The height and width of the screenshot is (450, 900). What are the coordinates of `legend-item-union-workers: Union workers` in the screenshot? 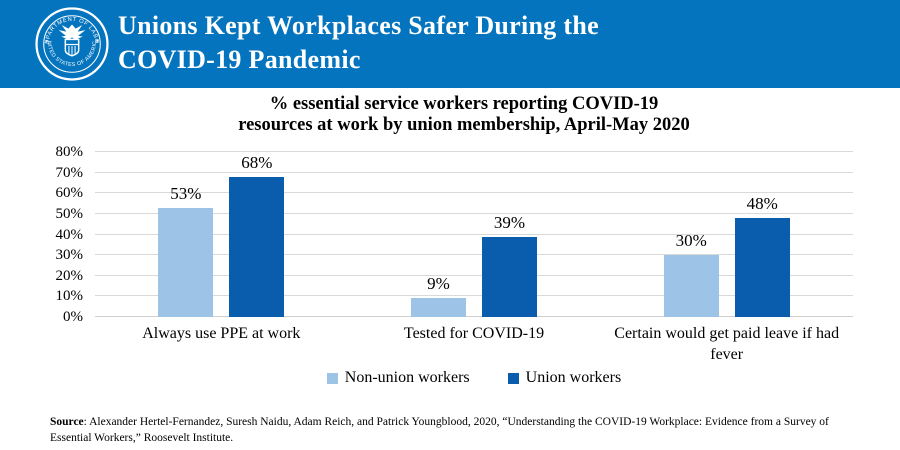 It's located at (564, 378).